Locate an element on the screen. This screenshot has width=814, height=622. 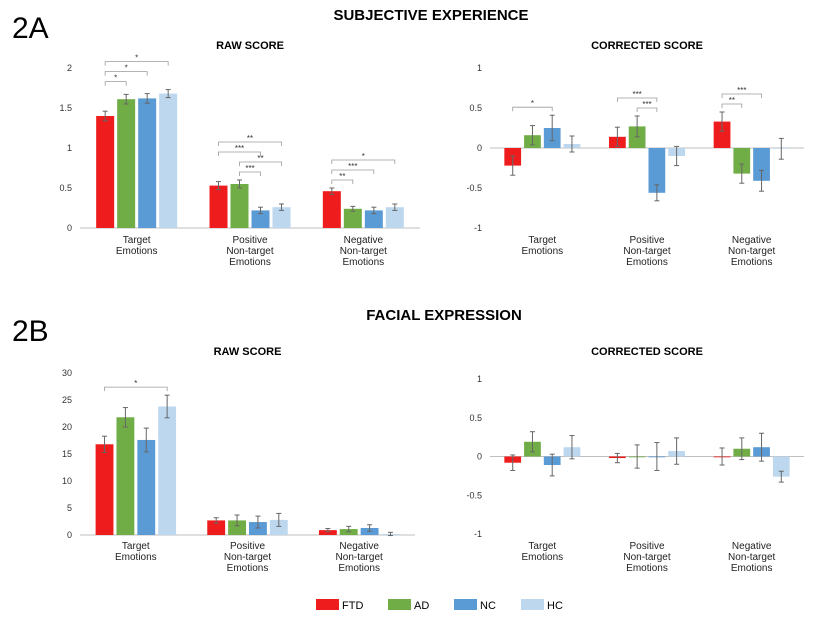
y-tick-label: 1 is located at coordinates (69, 148).